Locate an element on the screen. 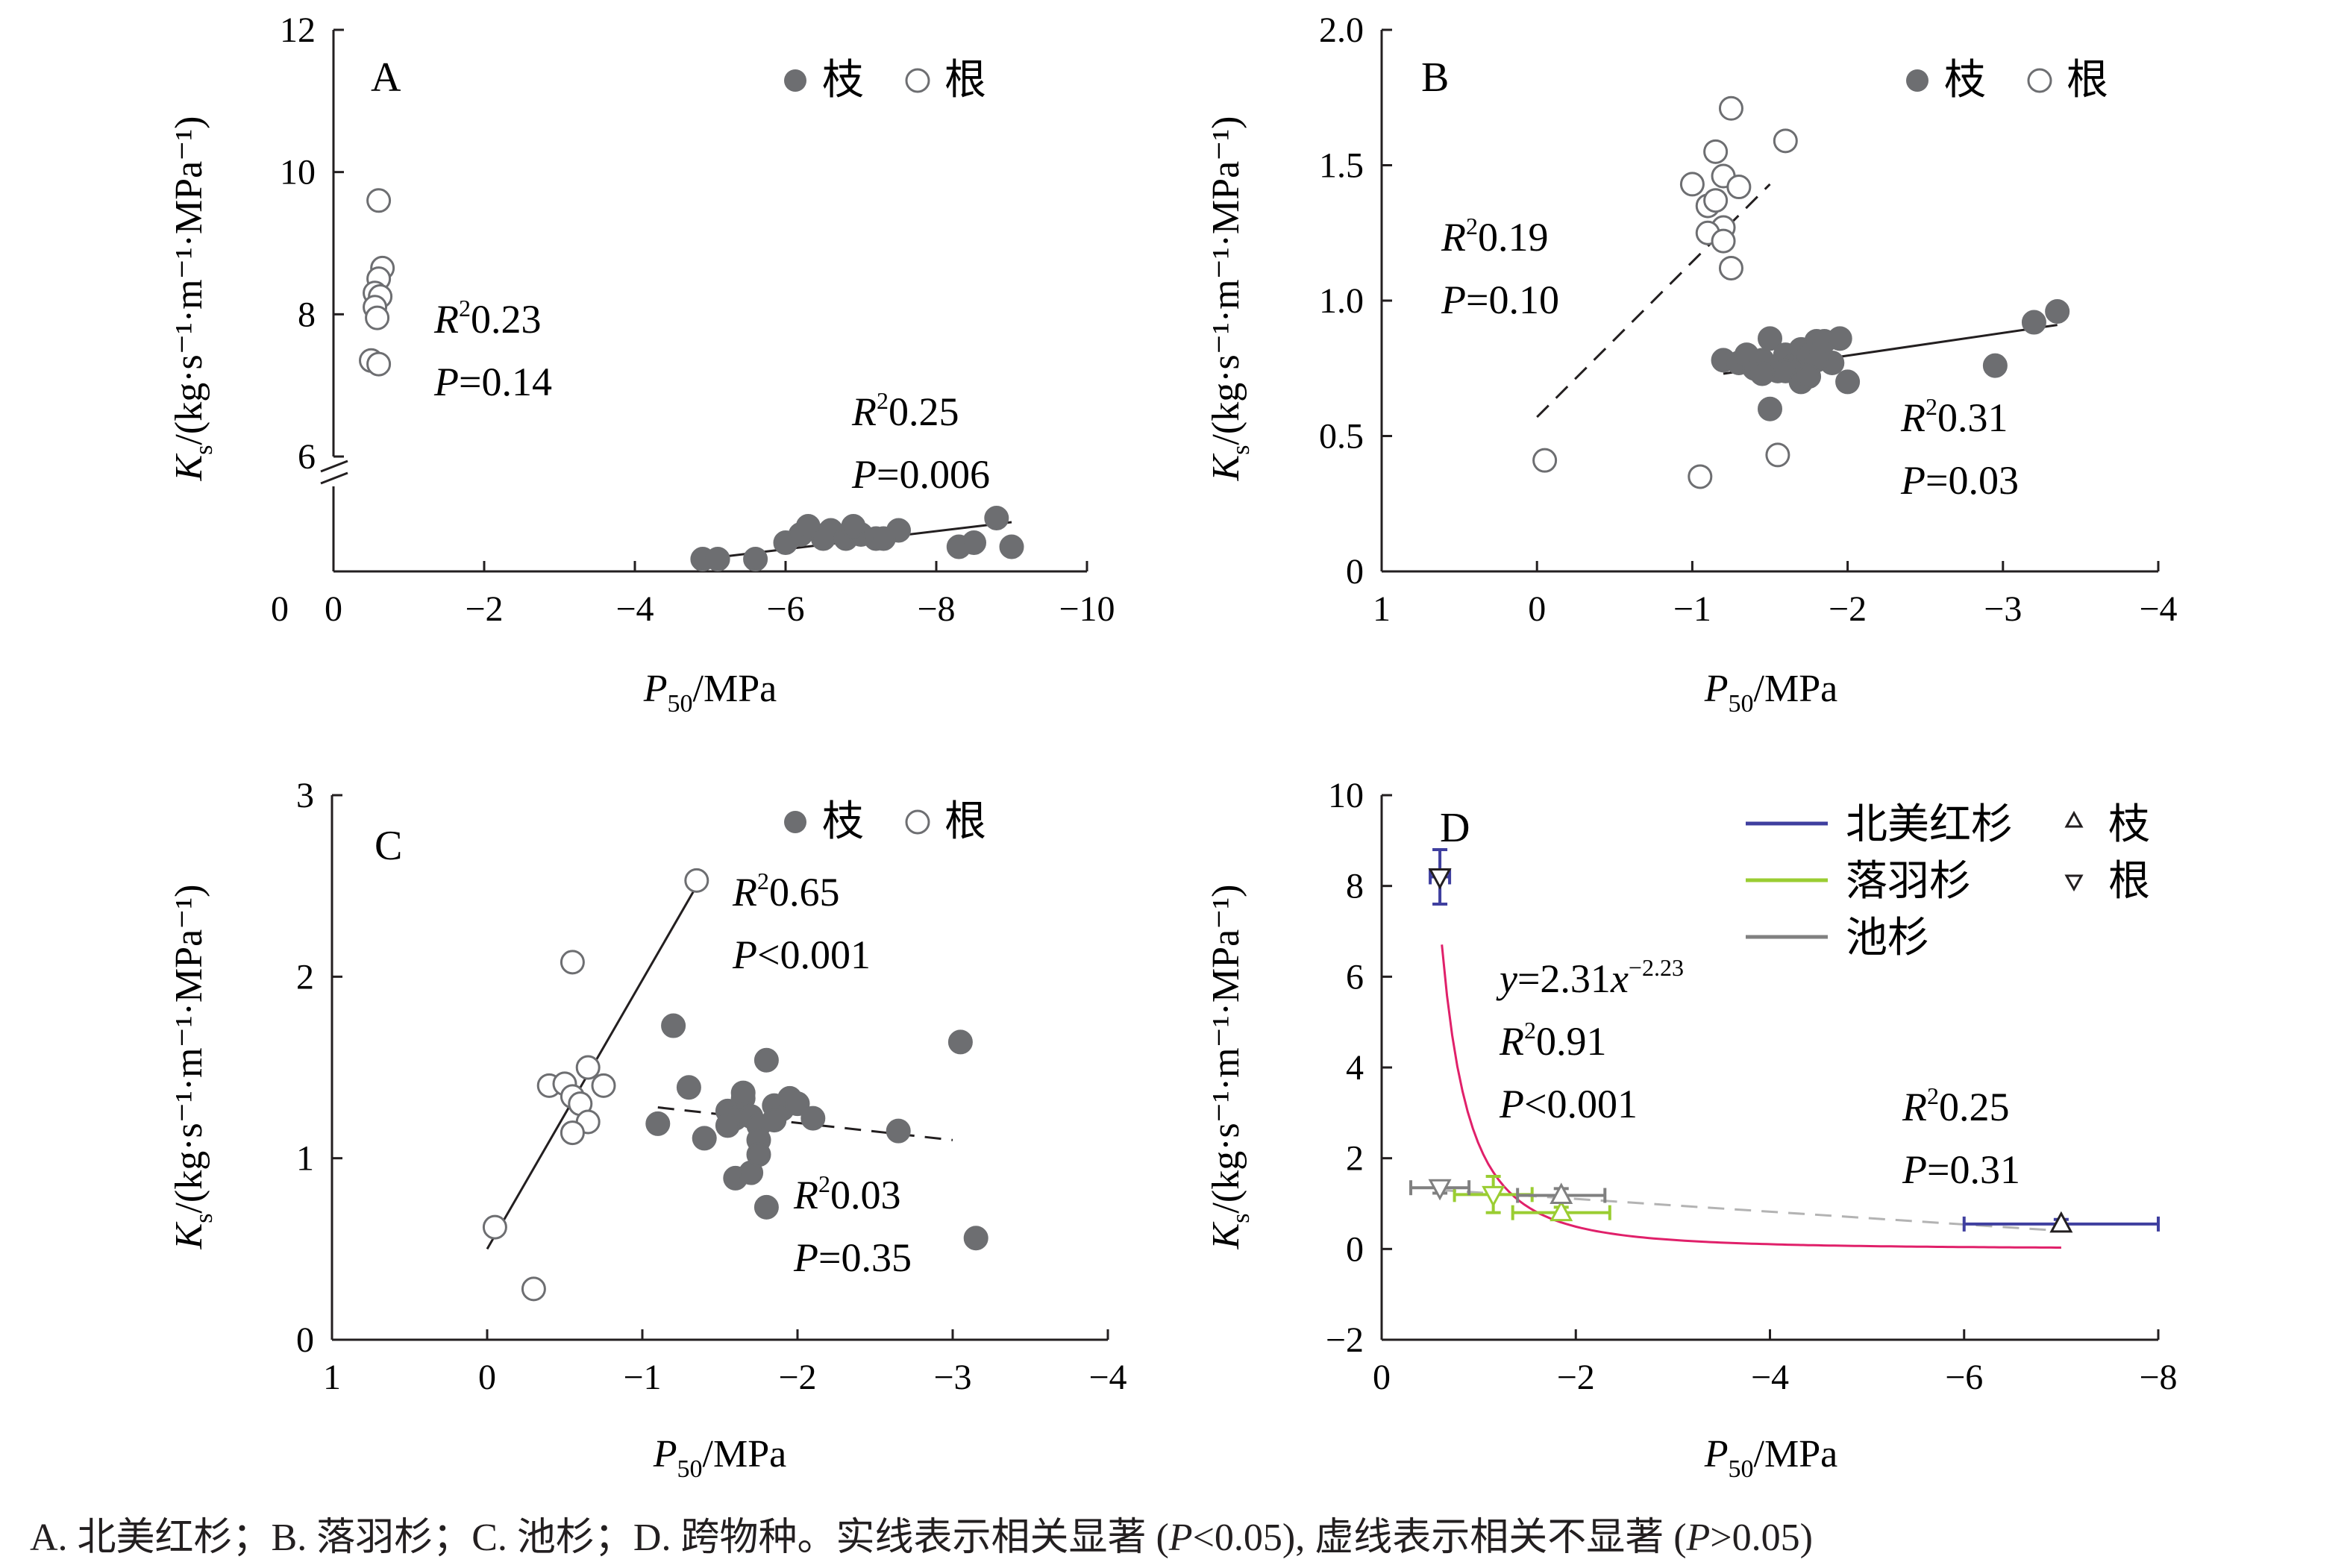 The image size is (2350, 1568). y-tick-label: 0 is located at coordinates (1355, 572).